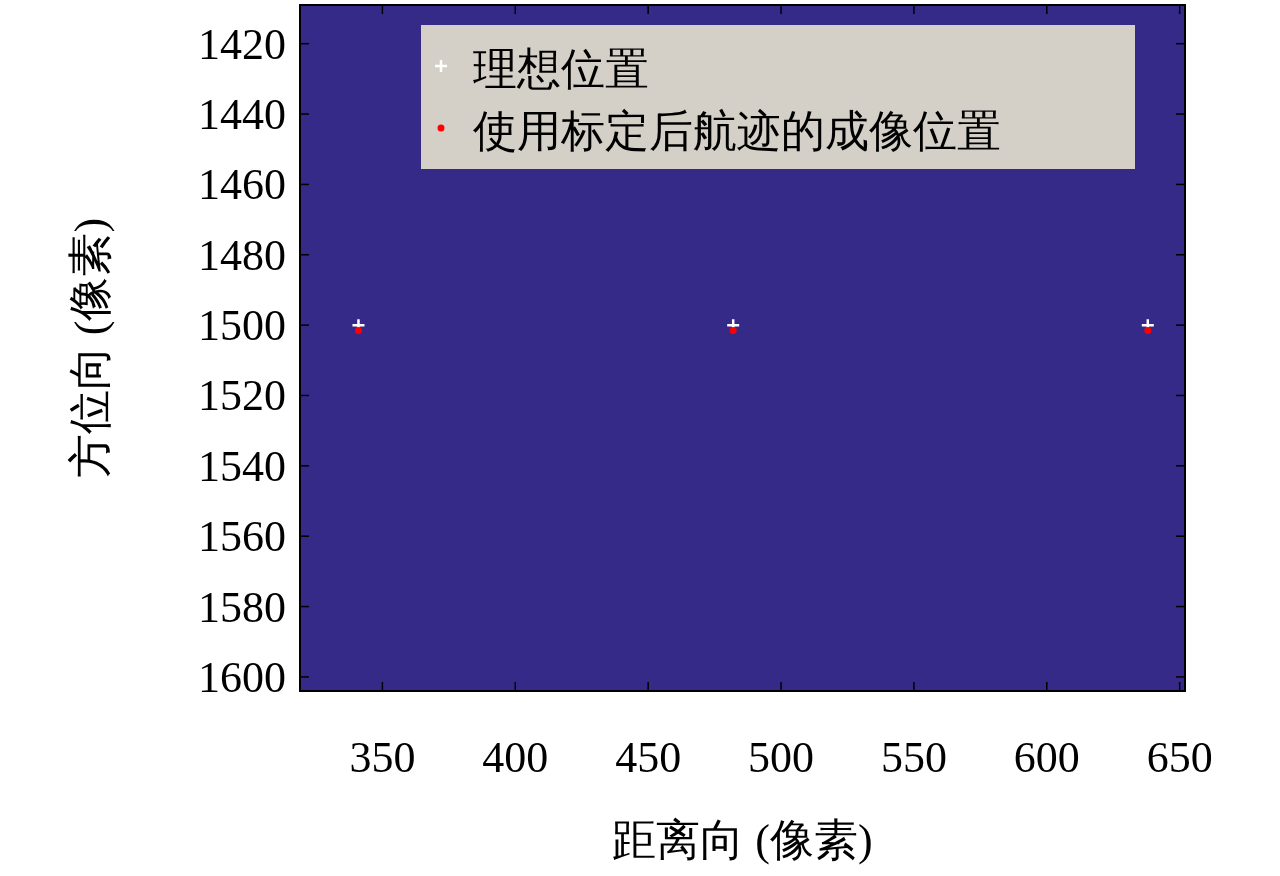 Image resolution: width=1280 pixels, height=876 pixels. What do you see at coordinates (781, 757) in the screenshot?
I see `x-tick-label: 500` at bounding box center [781, 757].